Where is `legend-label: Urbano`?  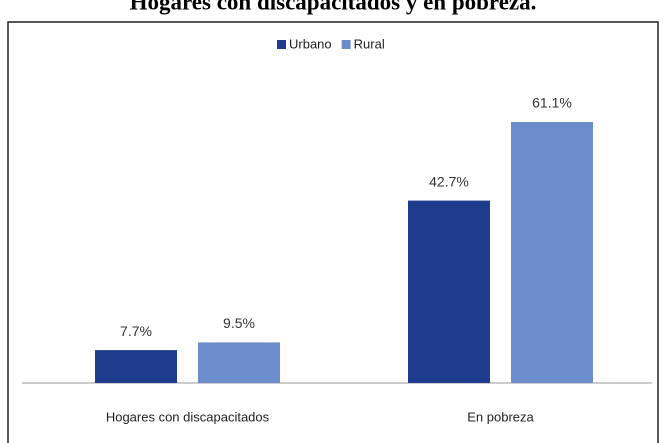
legend-label: Urbano is located at coordinates (310, 43).